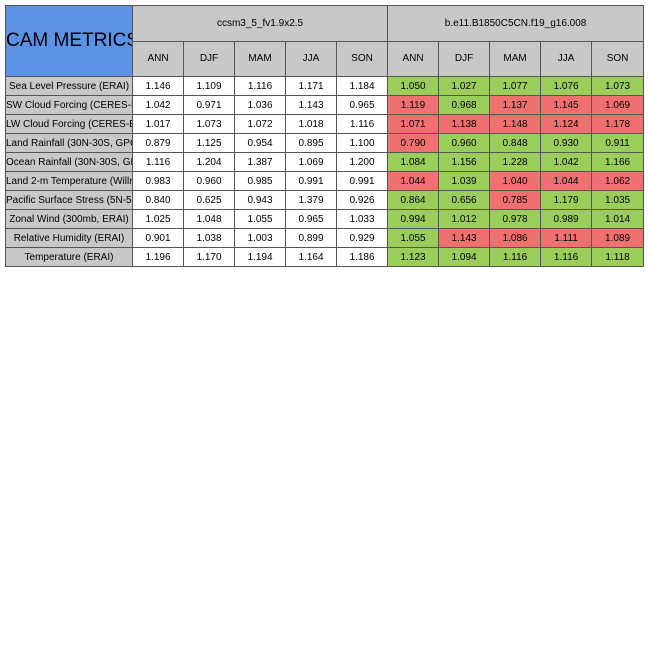 The image size is (648, 648). I want to click on control-value-cell: 1.200, so click(362, 162).